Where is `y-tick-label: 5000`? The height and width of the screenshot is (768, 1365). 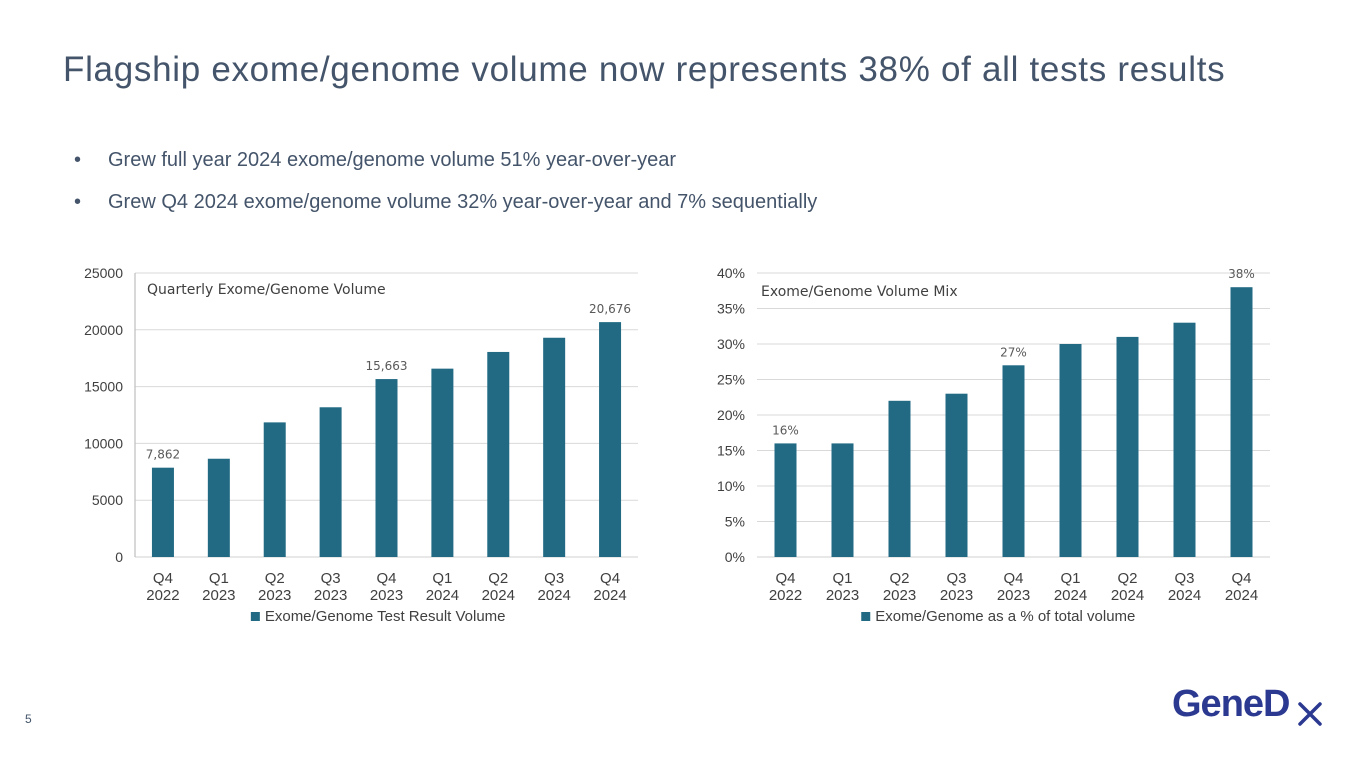
y-tick-label: 5000 is located at coordinates (107, 500).